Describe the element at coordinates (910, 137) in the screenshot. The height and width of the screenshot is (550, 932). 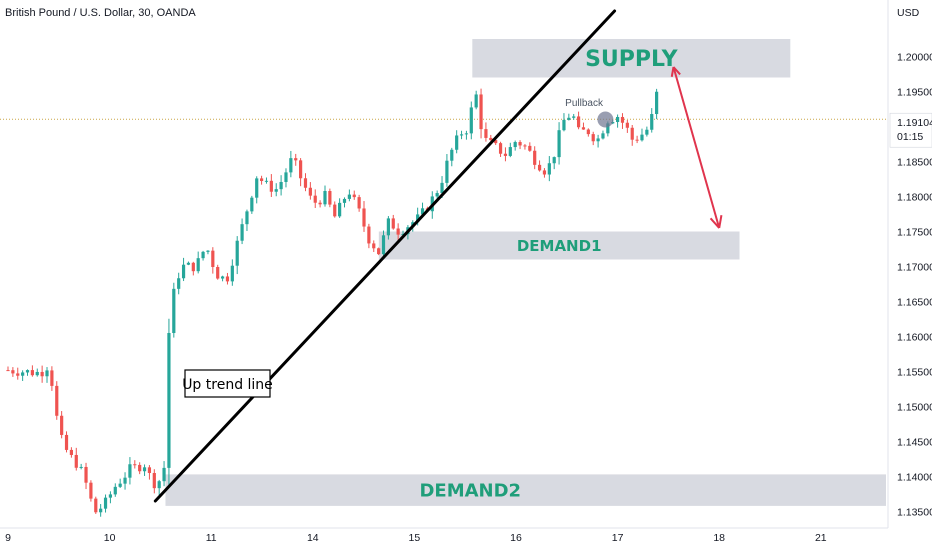
I see `last-price-countdown: 01:15` at that location.